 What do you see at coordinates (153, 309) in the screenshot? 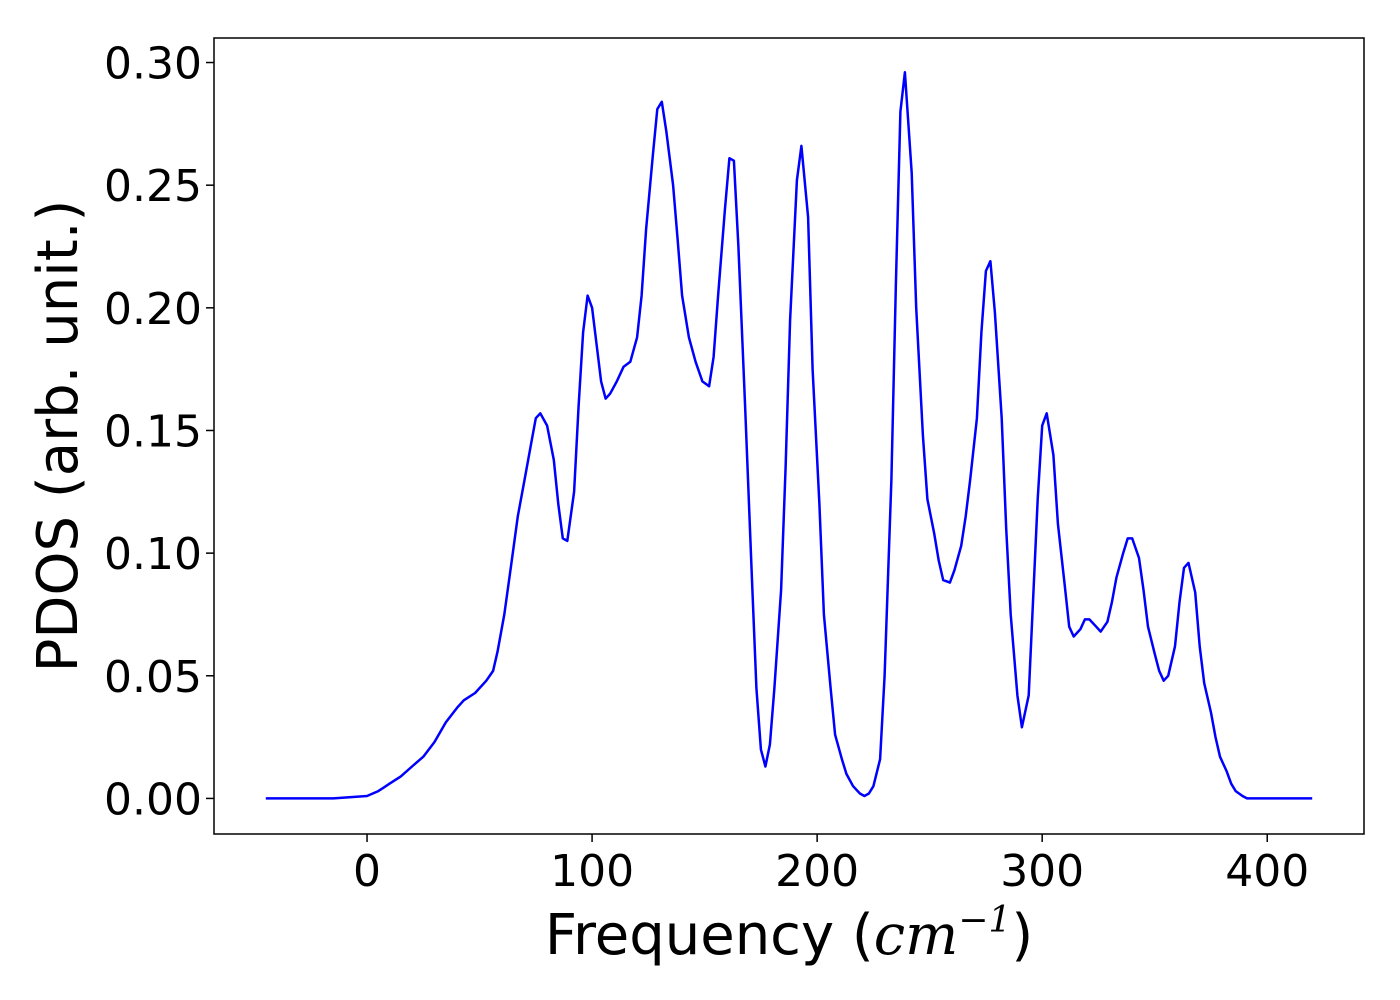
I see `y-tick-label: 0.20` at bounding box center [153, 309].